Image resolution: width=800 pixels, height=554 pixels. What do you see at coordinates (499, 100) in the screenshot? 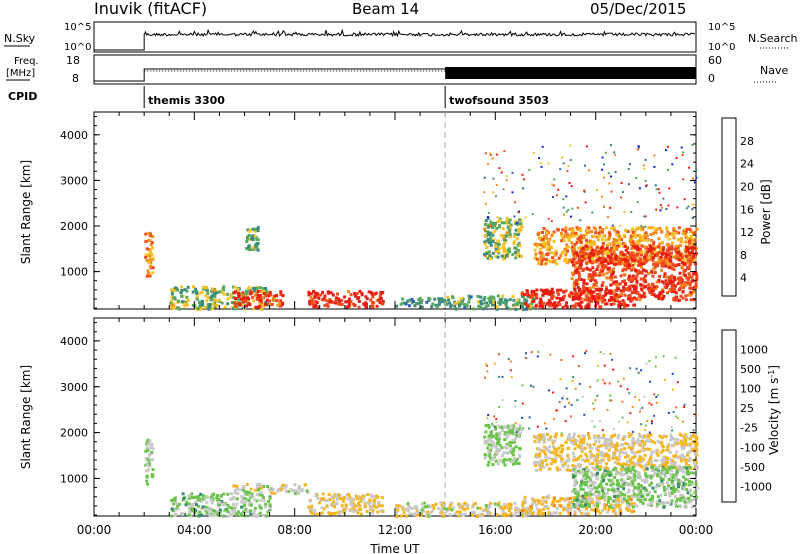
I see `cpid-segment-1: twofsound 3503` at bounding box center [499, 100].